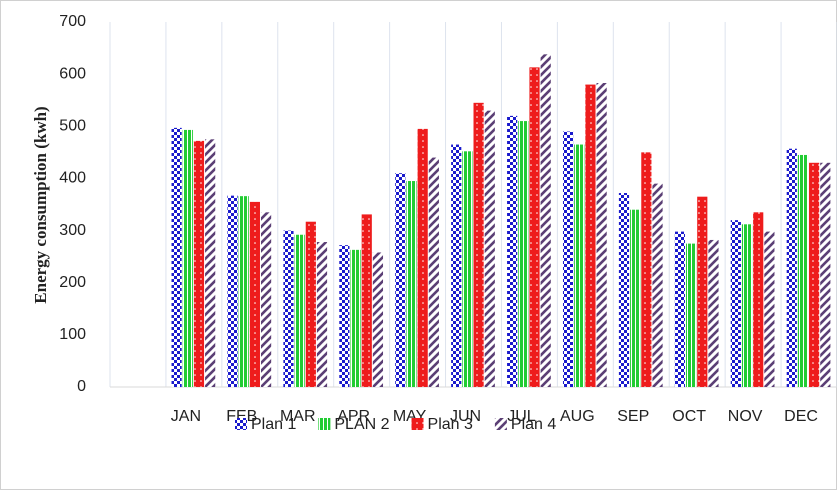 The image size is (837, 490). Describe the element at coordinates (353, 416) in the screenshot. I see `x-tick-label: APR` at that location.